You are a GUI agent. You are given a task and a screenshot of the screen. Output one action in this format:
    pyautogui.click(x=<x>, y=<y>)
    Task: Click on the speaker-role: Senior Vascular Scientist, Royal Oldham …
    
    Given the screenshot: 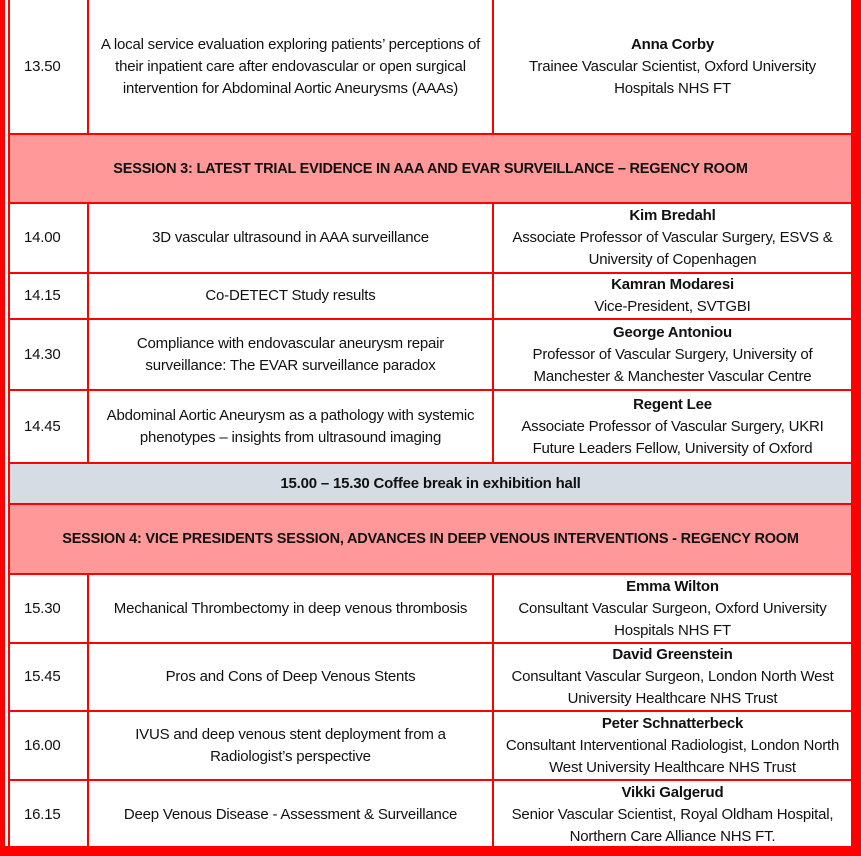 What is the action you would take?
    pyautogui.click(x=672, y=825)
    